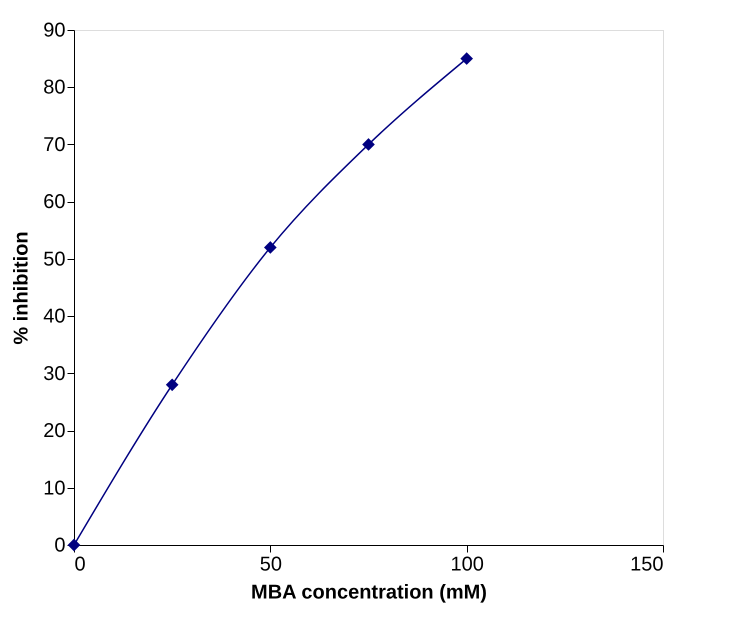 The width and height of the screenshot is (734, 636). I want to click on y-tick-label: 80, so click(54, 87).